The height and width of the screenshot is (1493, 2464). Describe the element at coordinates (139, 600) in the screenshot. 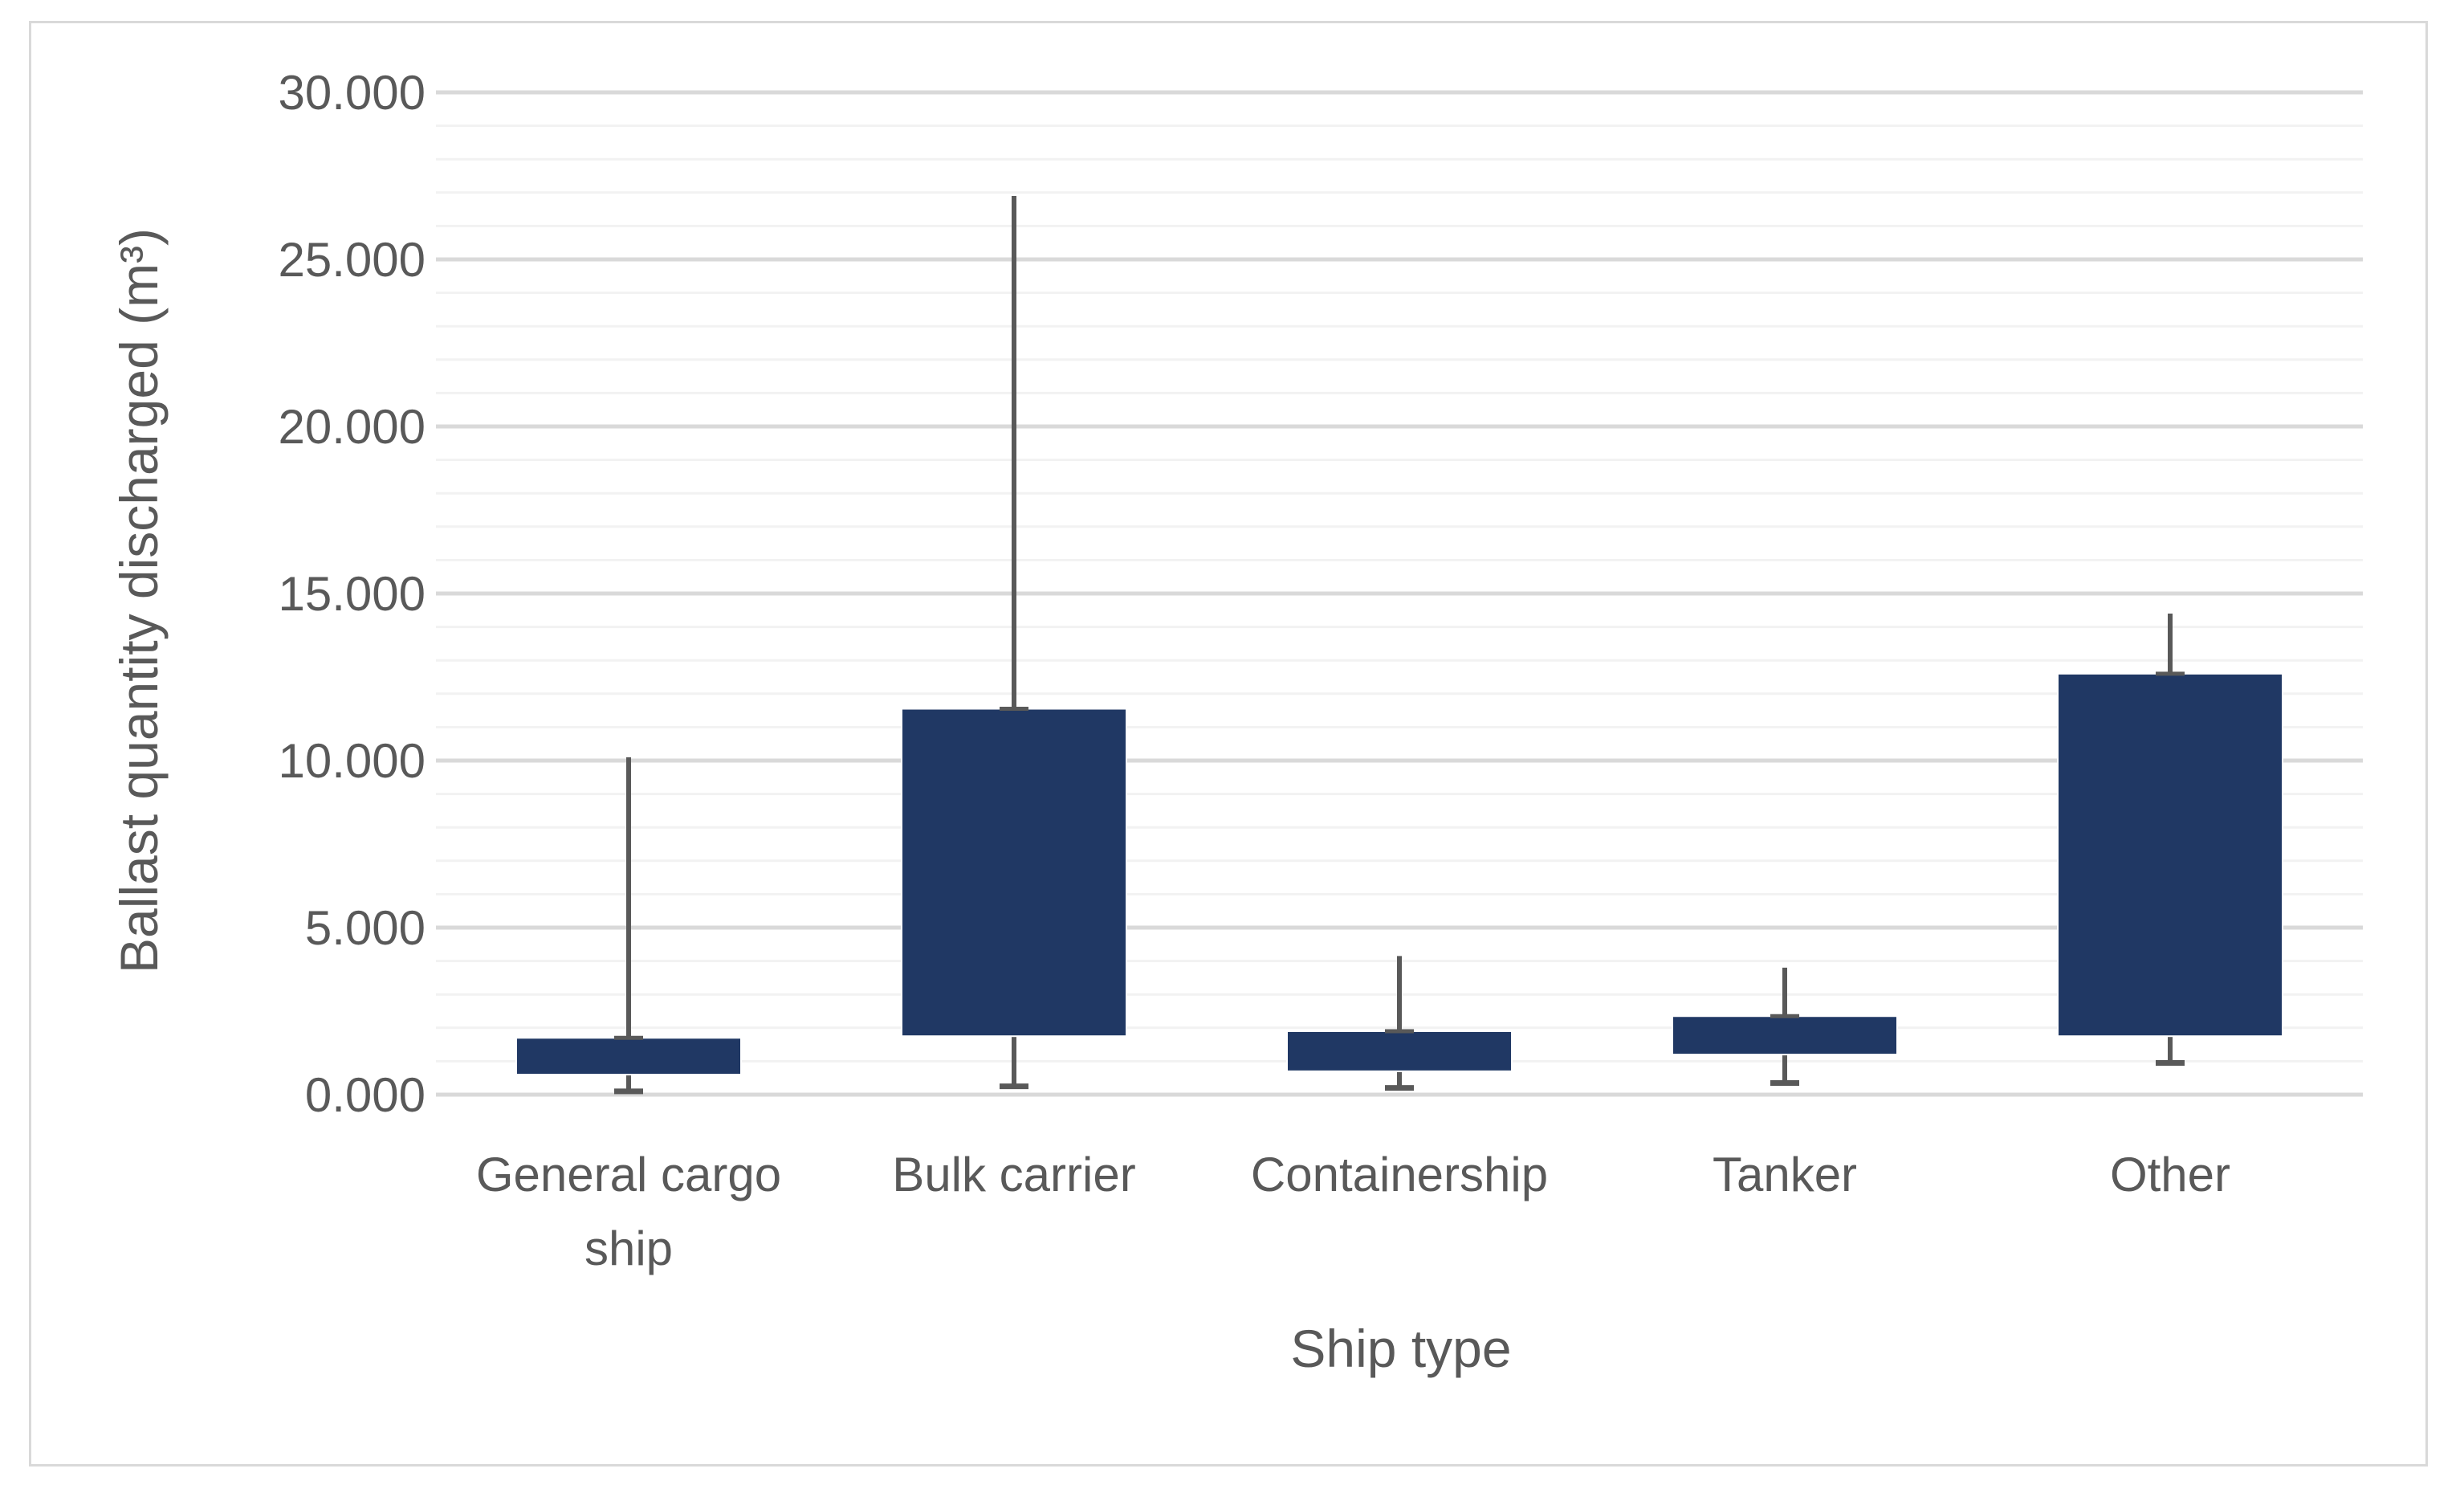

I see `y-axis-title: Ballast quantity discharged (m³)` at that location.